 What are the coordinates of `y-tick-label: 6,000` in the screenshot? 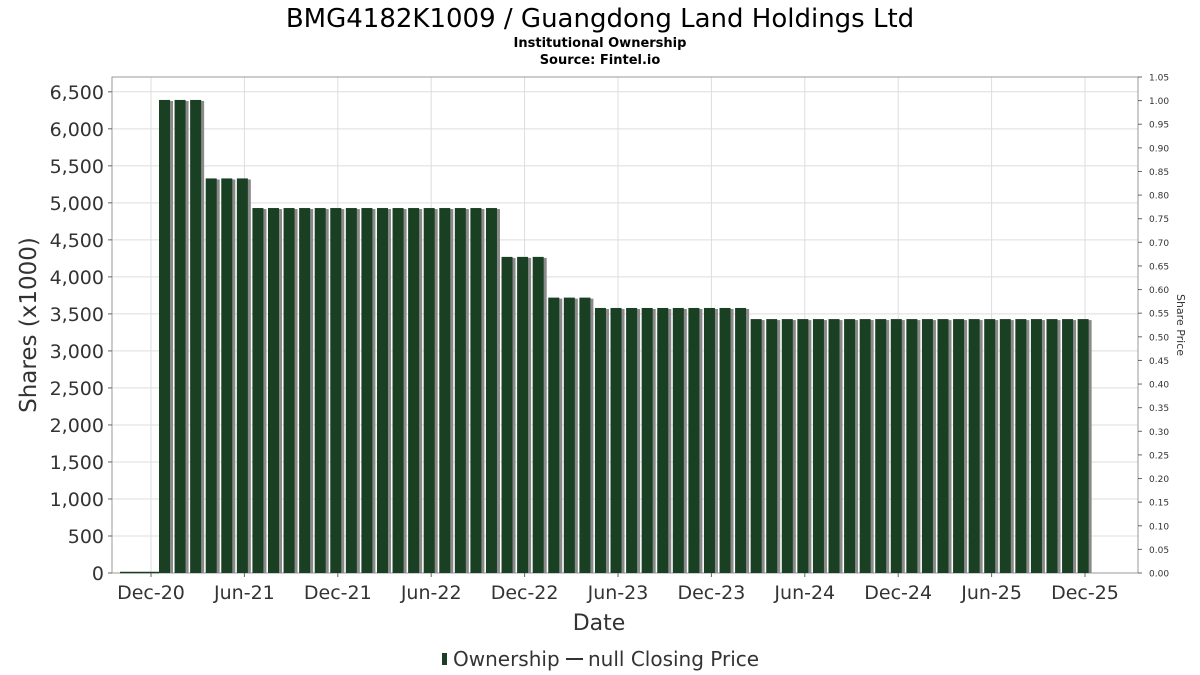 It's located at (77, 130).